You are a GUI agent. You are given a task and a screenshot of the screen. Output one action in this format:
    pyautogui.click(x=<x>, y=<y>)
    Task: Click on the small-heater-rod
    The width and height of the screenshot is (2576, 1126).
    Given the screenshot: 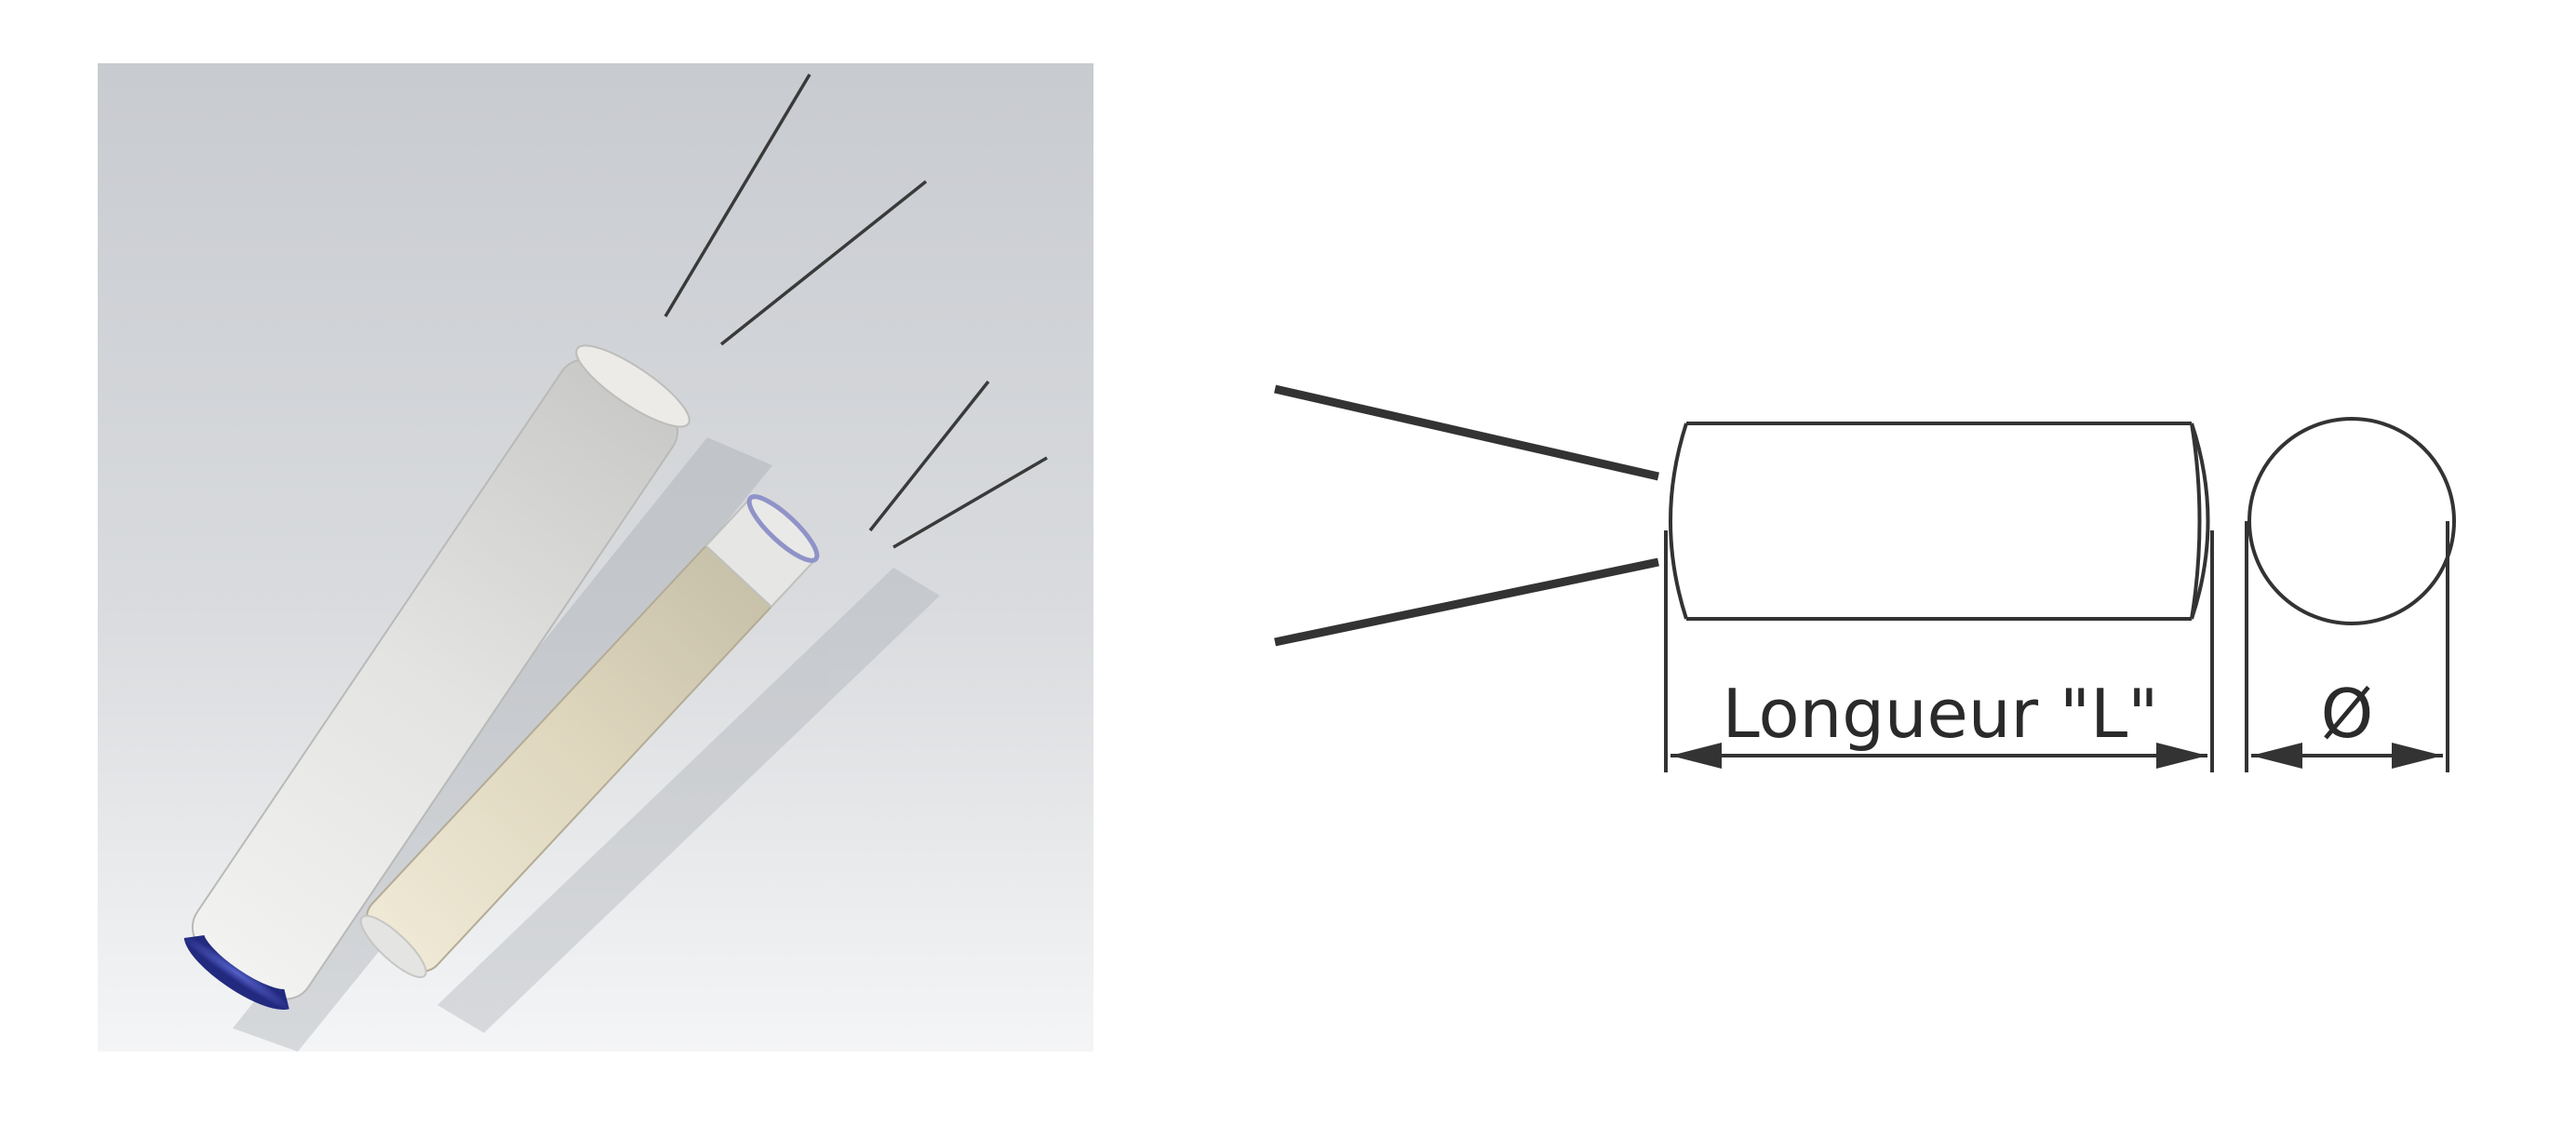 What is the action you would take?
    pyautogui.click(x=703, y=679)
    